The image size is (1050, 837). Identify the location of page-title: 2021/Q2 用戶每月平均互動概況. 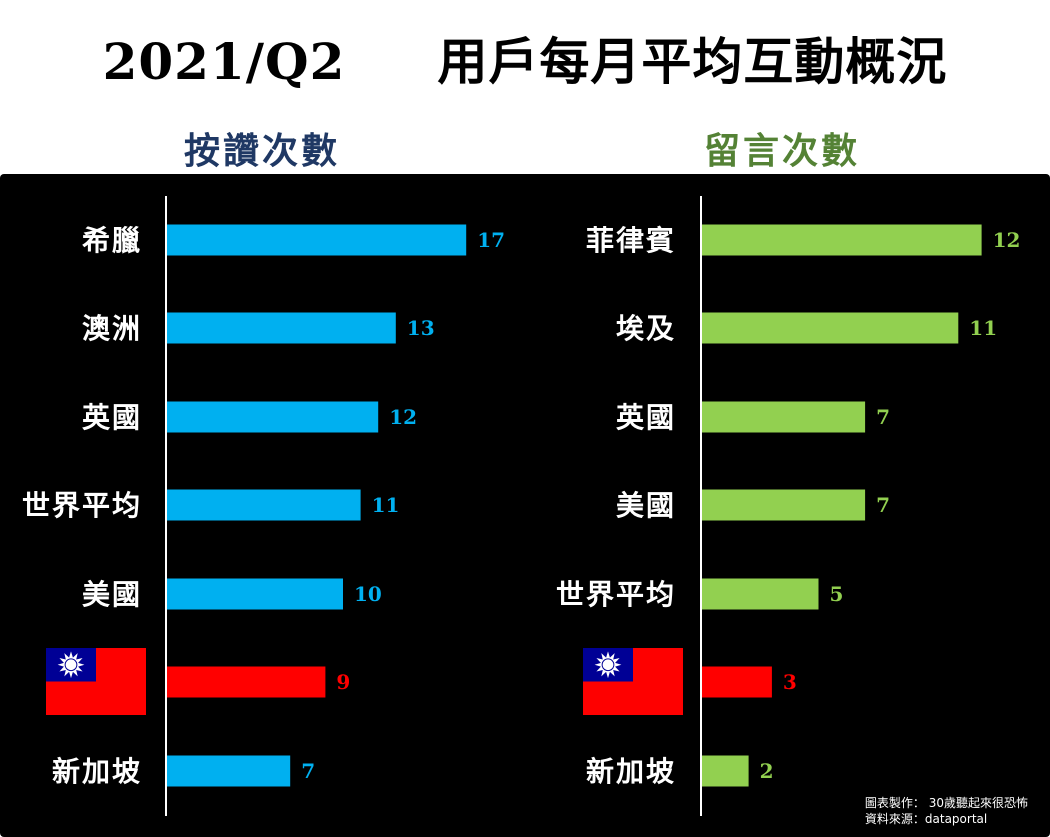
(525, 61).